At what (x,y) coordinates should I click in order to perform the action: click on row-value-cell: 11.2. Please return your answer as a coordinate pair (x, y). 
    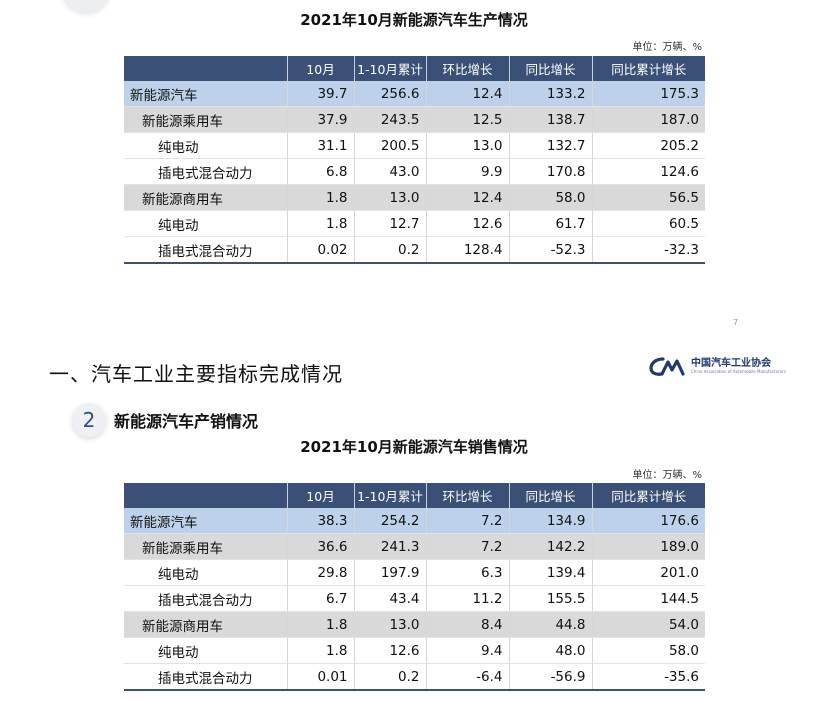
    Looking at the image, I should click on (467, 598).